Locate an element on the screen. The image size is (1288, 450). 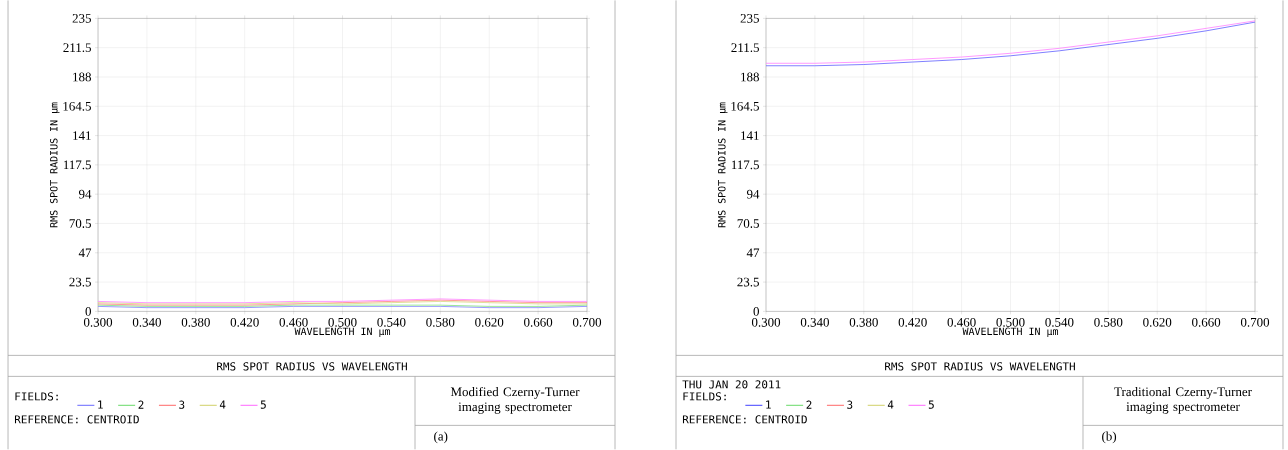
text: (a) is located at coordinates (441, 437).